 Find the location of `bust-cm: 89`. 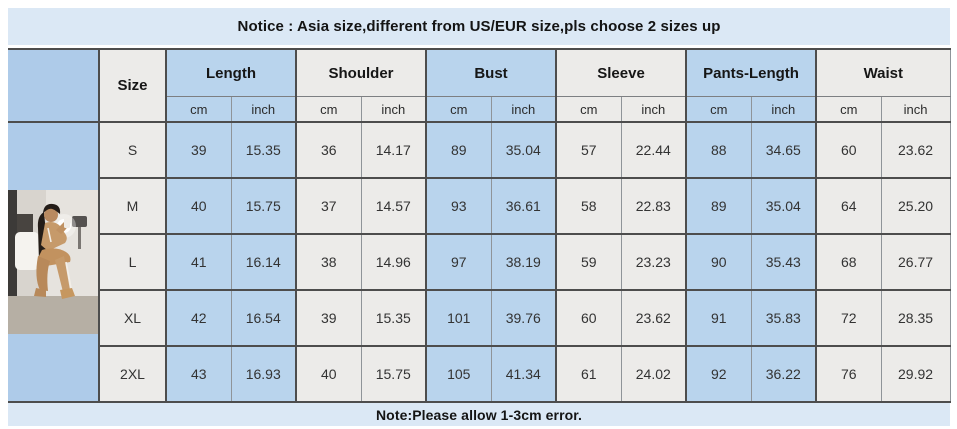

bust-cm: 89 is located at coordinates (458, 149).